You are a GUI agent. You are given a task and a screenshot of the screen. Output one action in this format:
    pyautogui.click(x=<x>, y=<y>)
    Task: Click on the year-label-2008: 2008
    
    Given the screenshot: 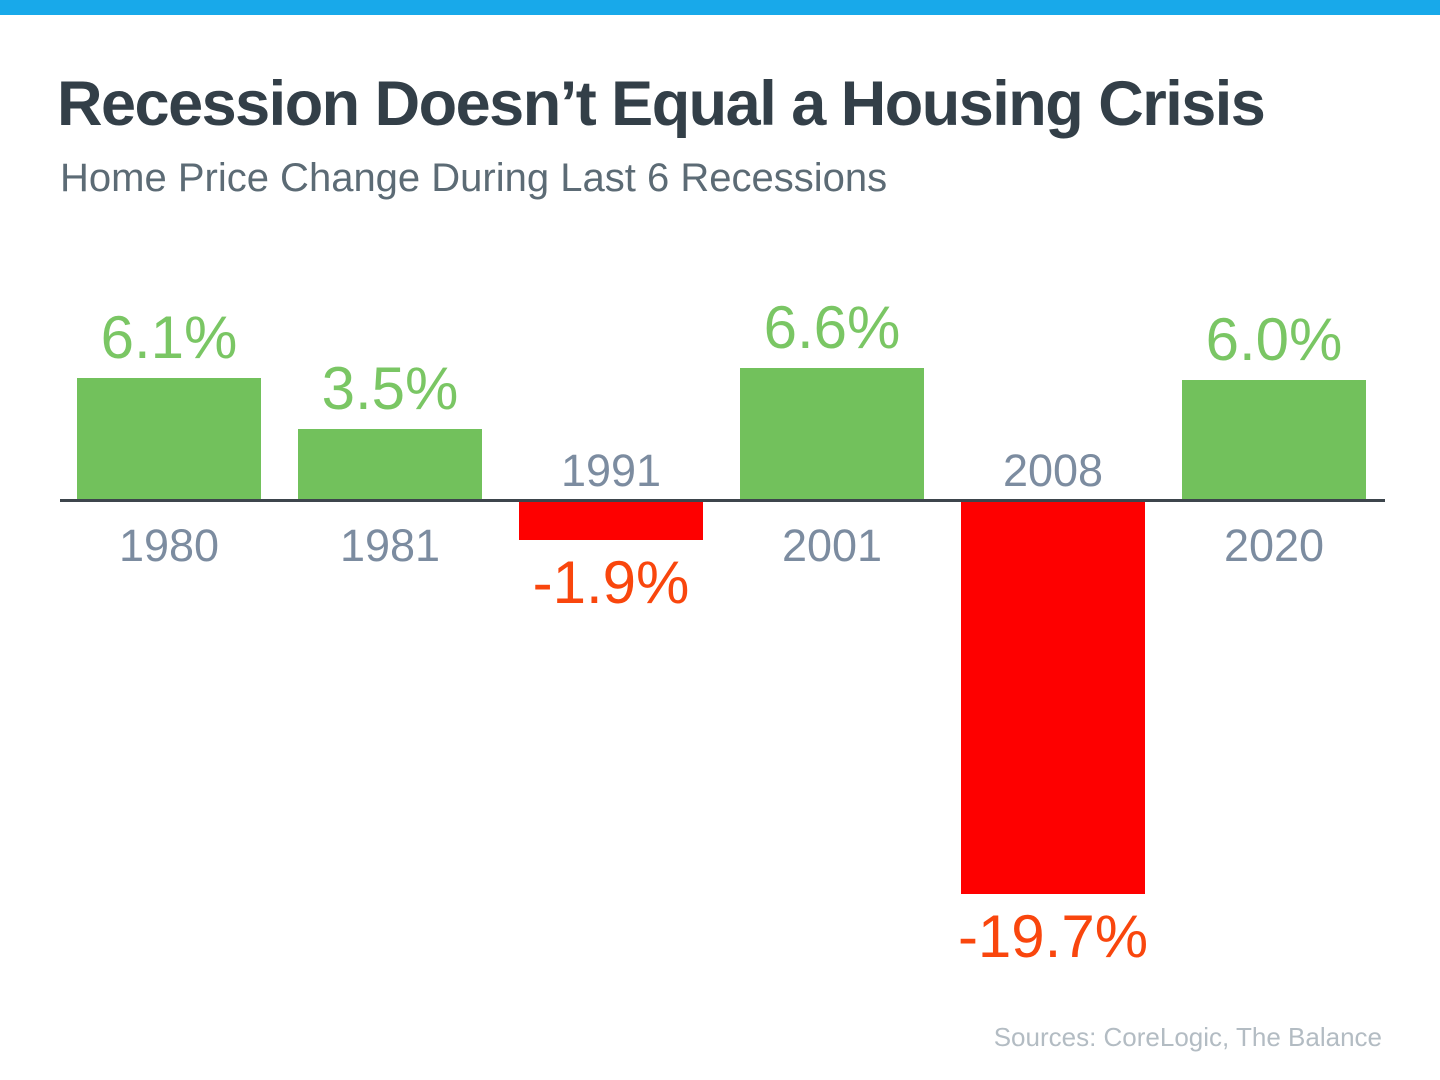 What is the action you would take?
    pyautogui.click(x=1053, y=470)
    